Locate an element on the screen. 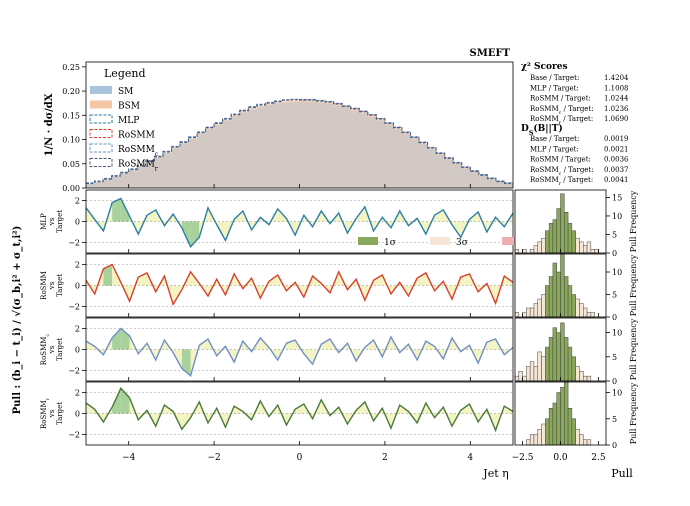 This screenshot has height=506, width=690. chart-title: SMEFT is located at coordinates (490, 53).